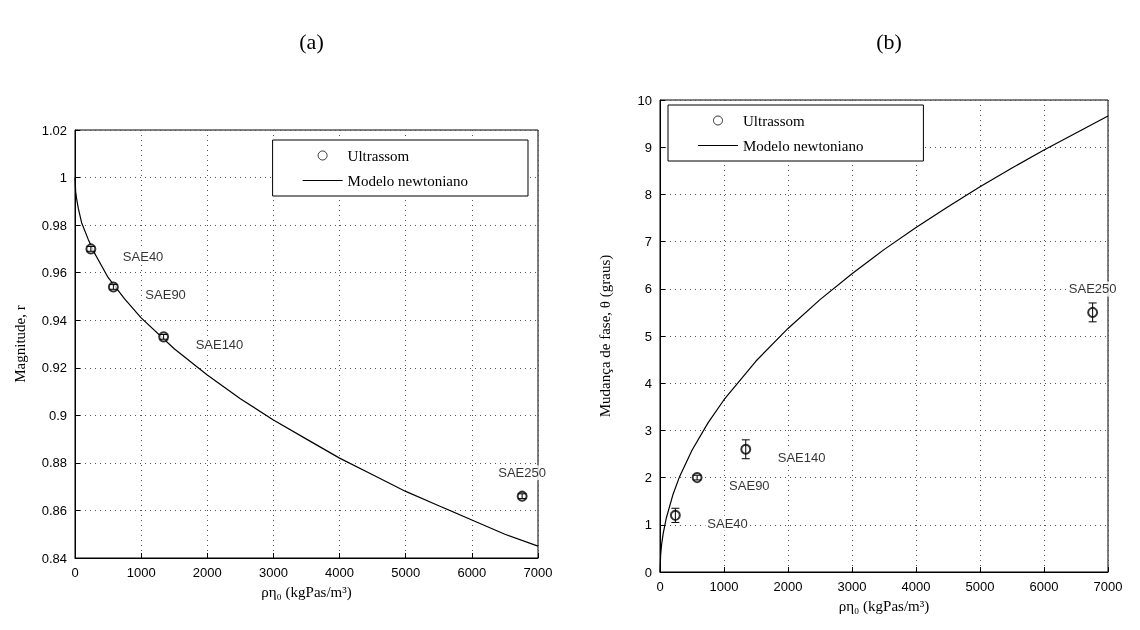 This screenshot has height=630, width=1140. Describe the element at coordinates (648, 194) in the screenshot. I see `y-tick-label: 8` at that location.